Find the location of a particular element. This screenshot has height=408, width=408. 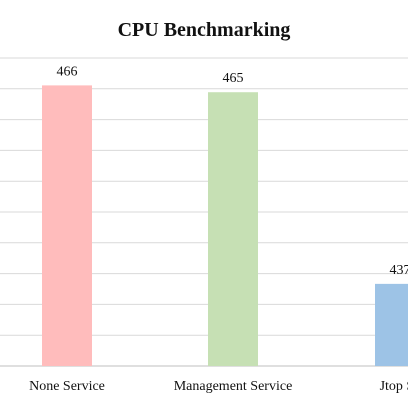

data-label: 465 is located at coordinates (233, 78).